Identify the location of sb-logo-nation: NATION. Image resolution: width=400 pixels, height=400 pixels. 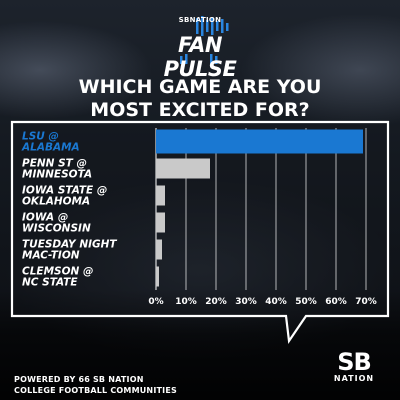
(354, 378).